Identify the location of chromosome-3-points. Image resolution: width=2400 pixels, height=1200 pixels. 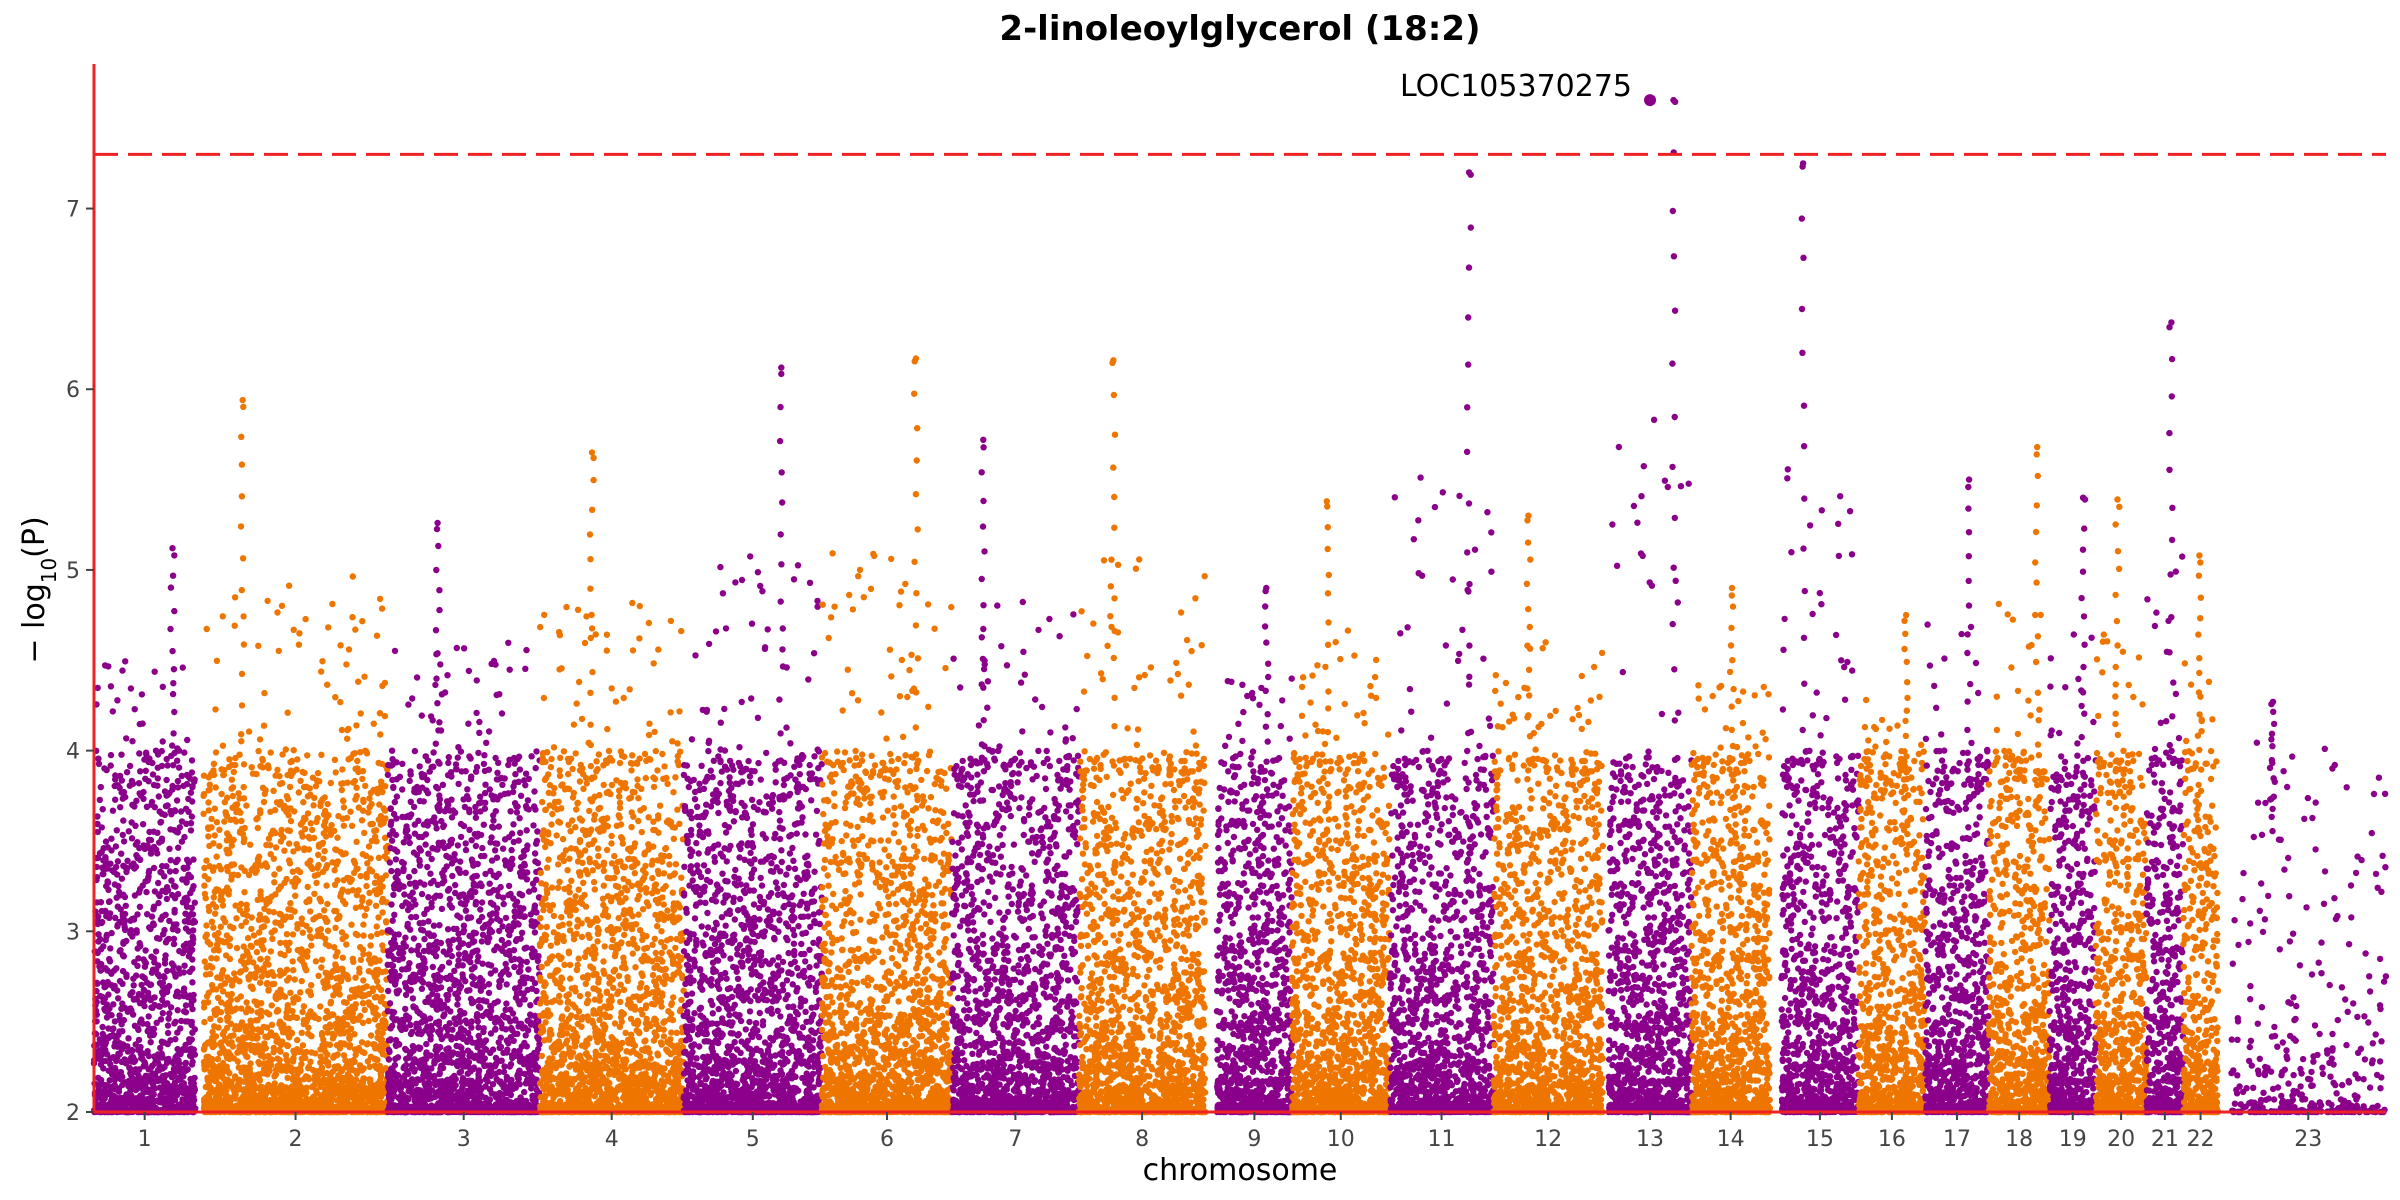
(464, 817).